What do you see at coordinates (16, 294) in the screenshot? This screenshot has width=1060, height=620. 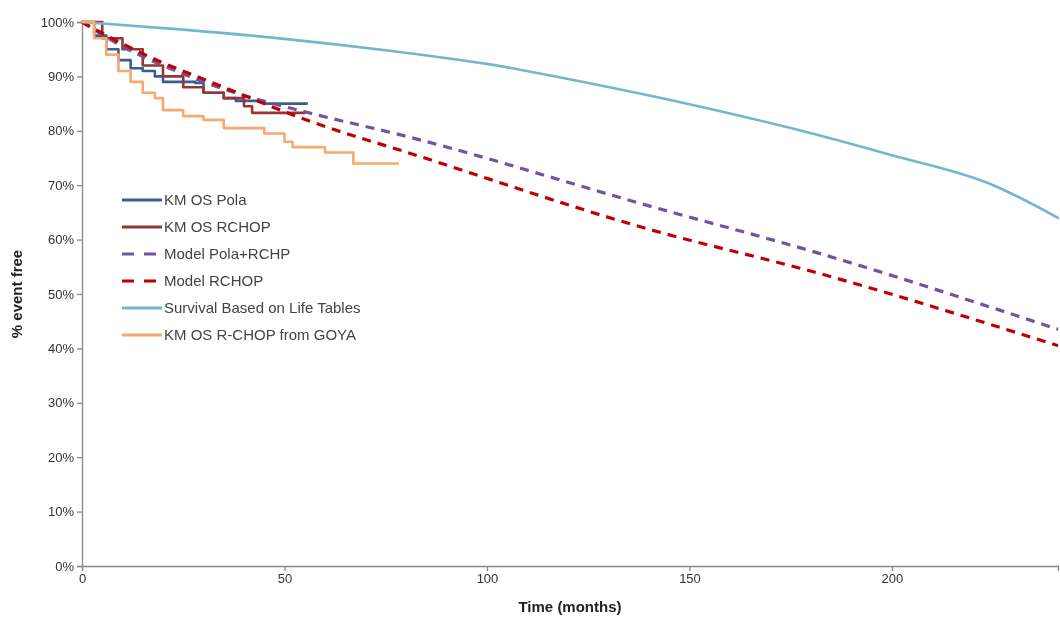 I see `y-axis-title: % event free` at bounding box center [16, 294].